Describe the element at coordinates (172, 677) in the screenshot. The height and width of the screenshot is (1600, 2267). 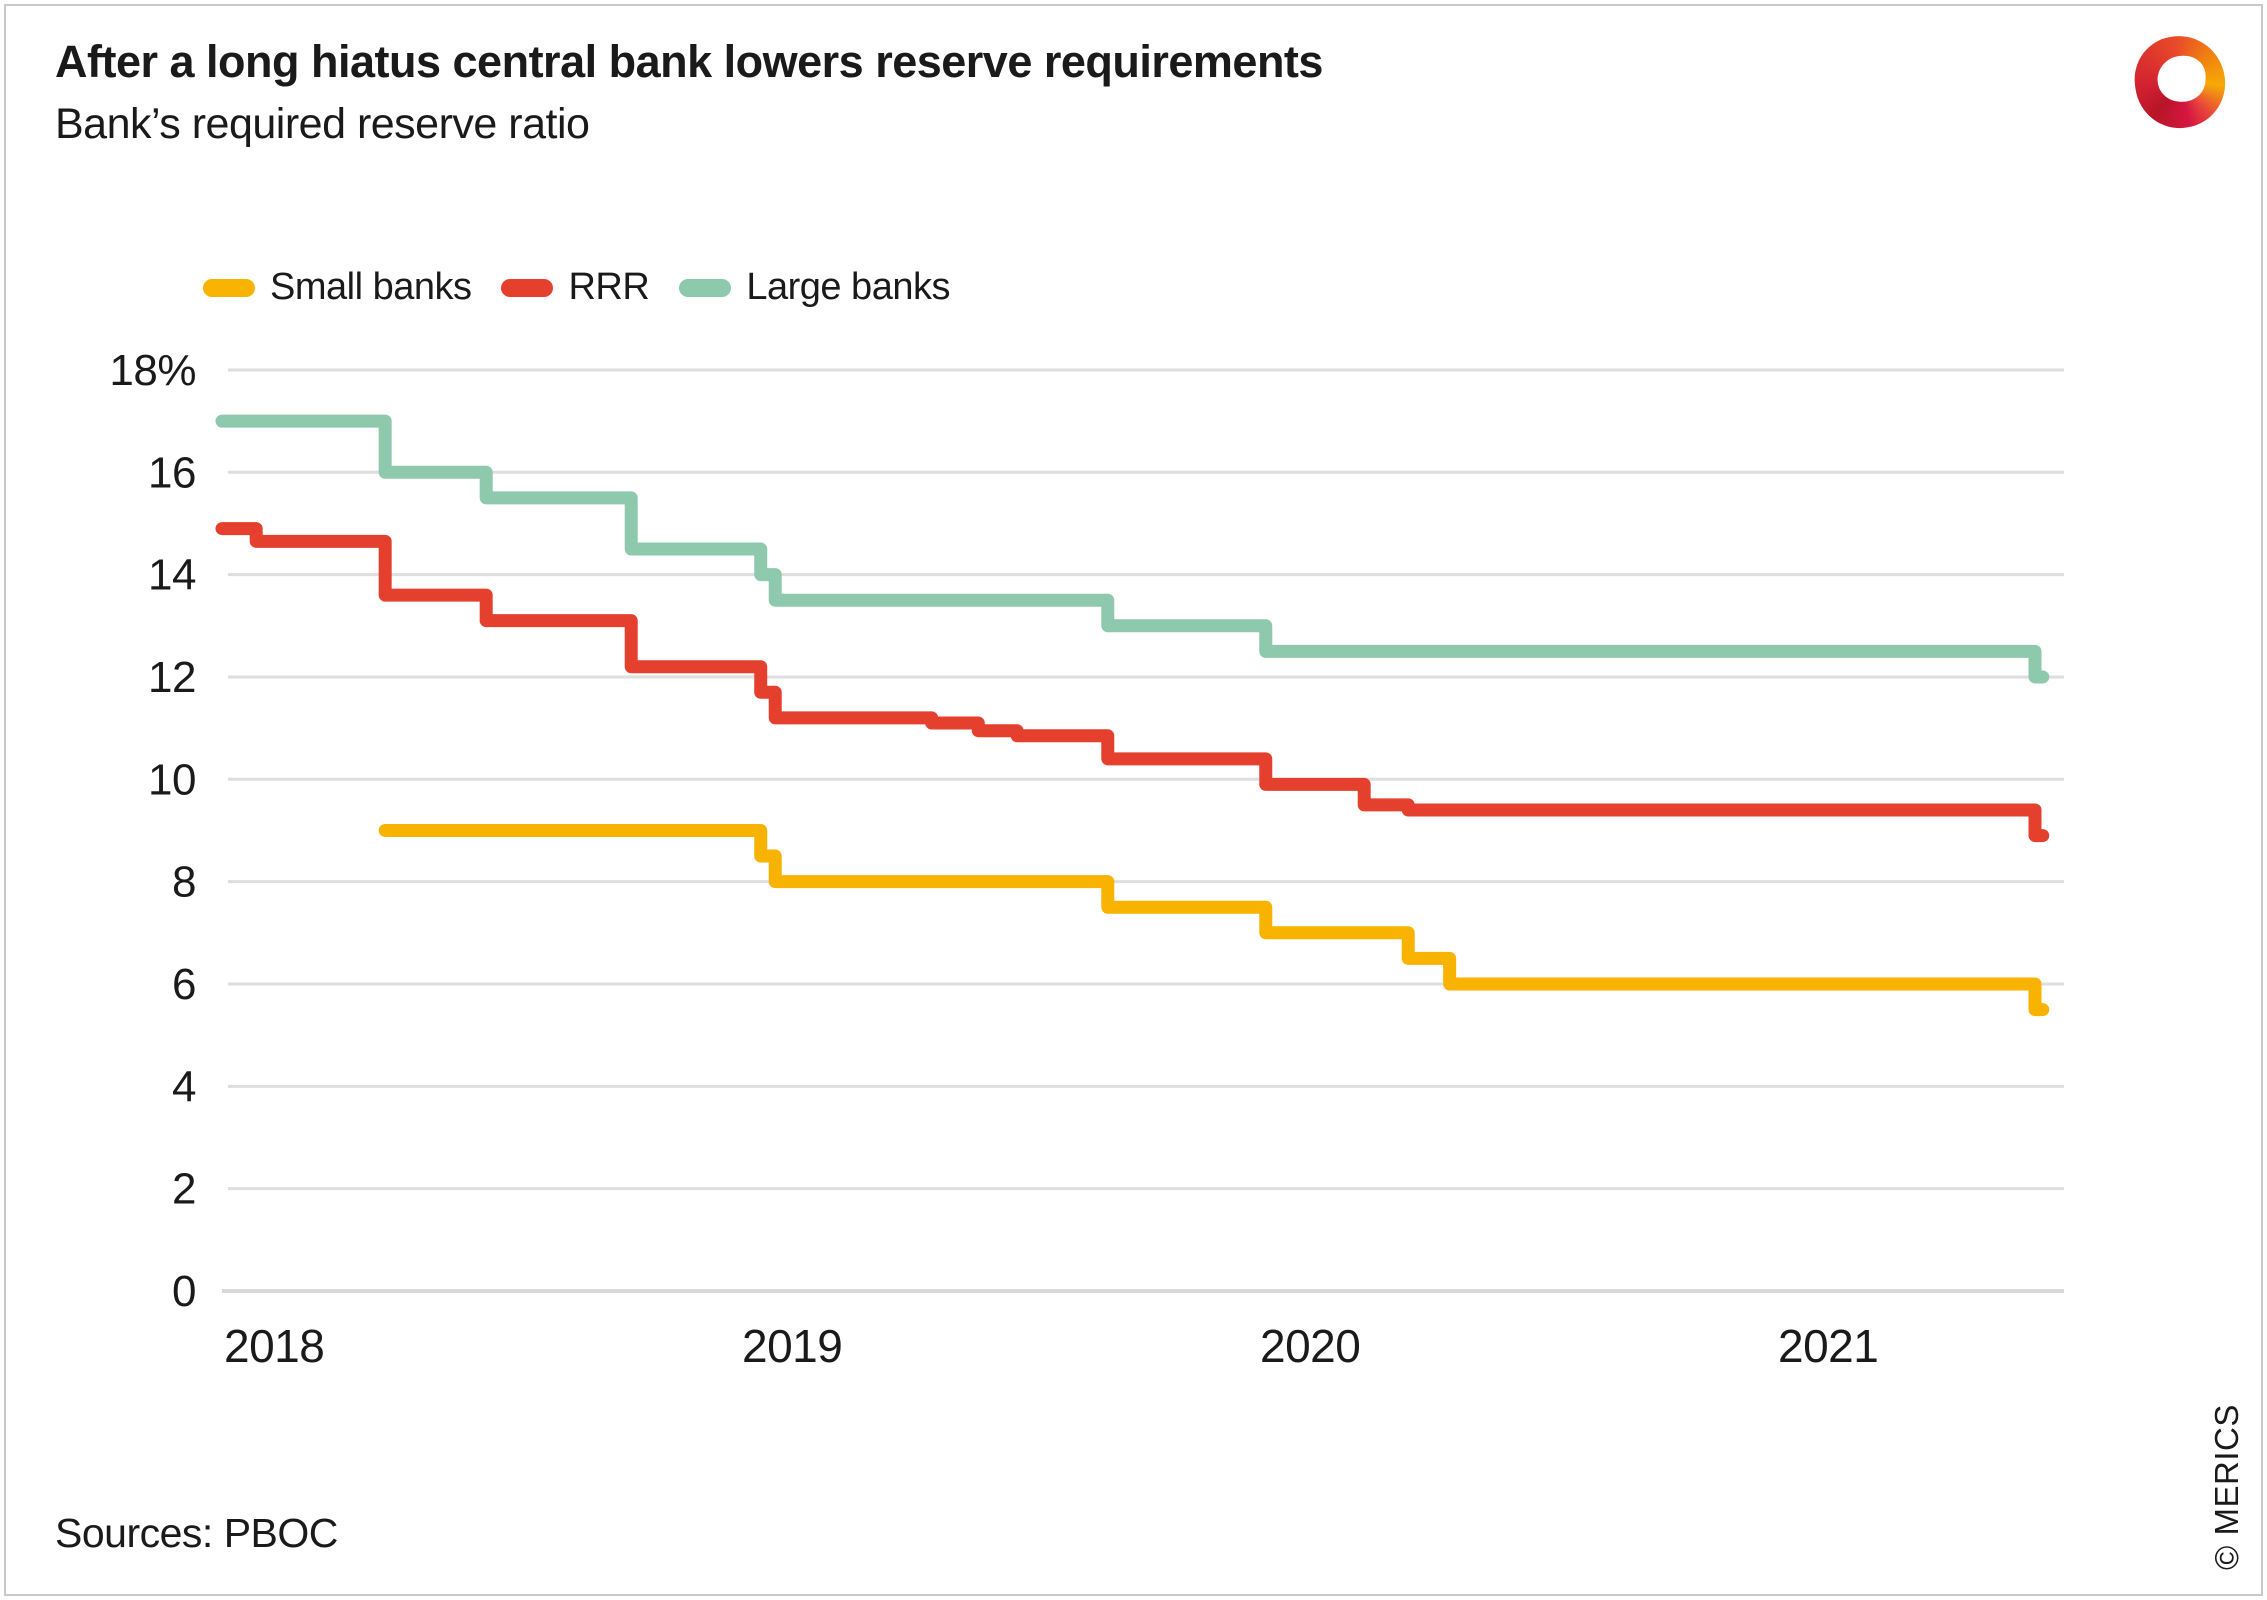
I see `y-tick-label-12: 12` at that location.